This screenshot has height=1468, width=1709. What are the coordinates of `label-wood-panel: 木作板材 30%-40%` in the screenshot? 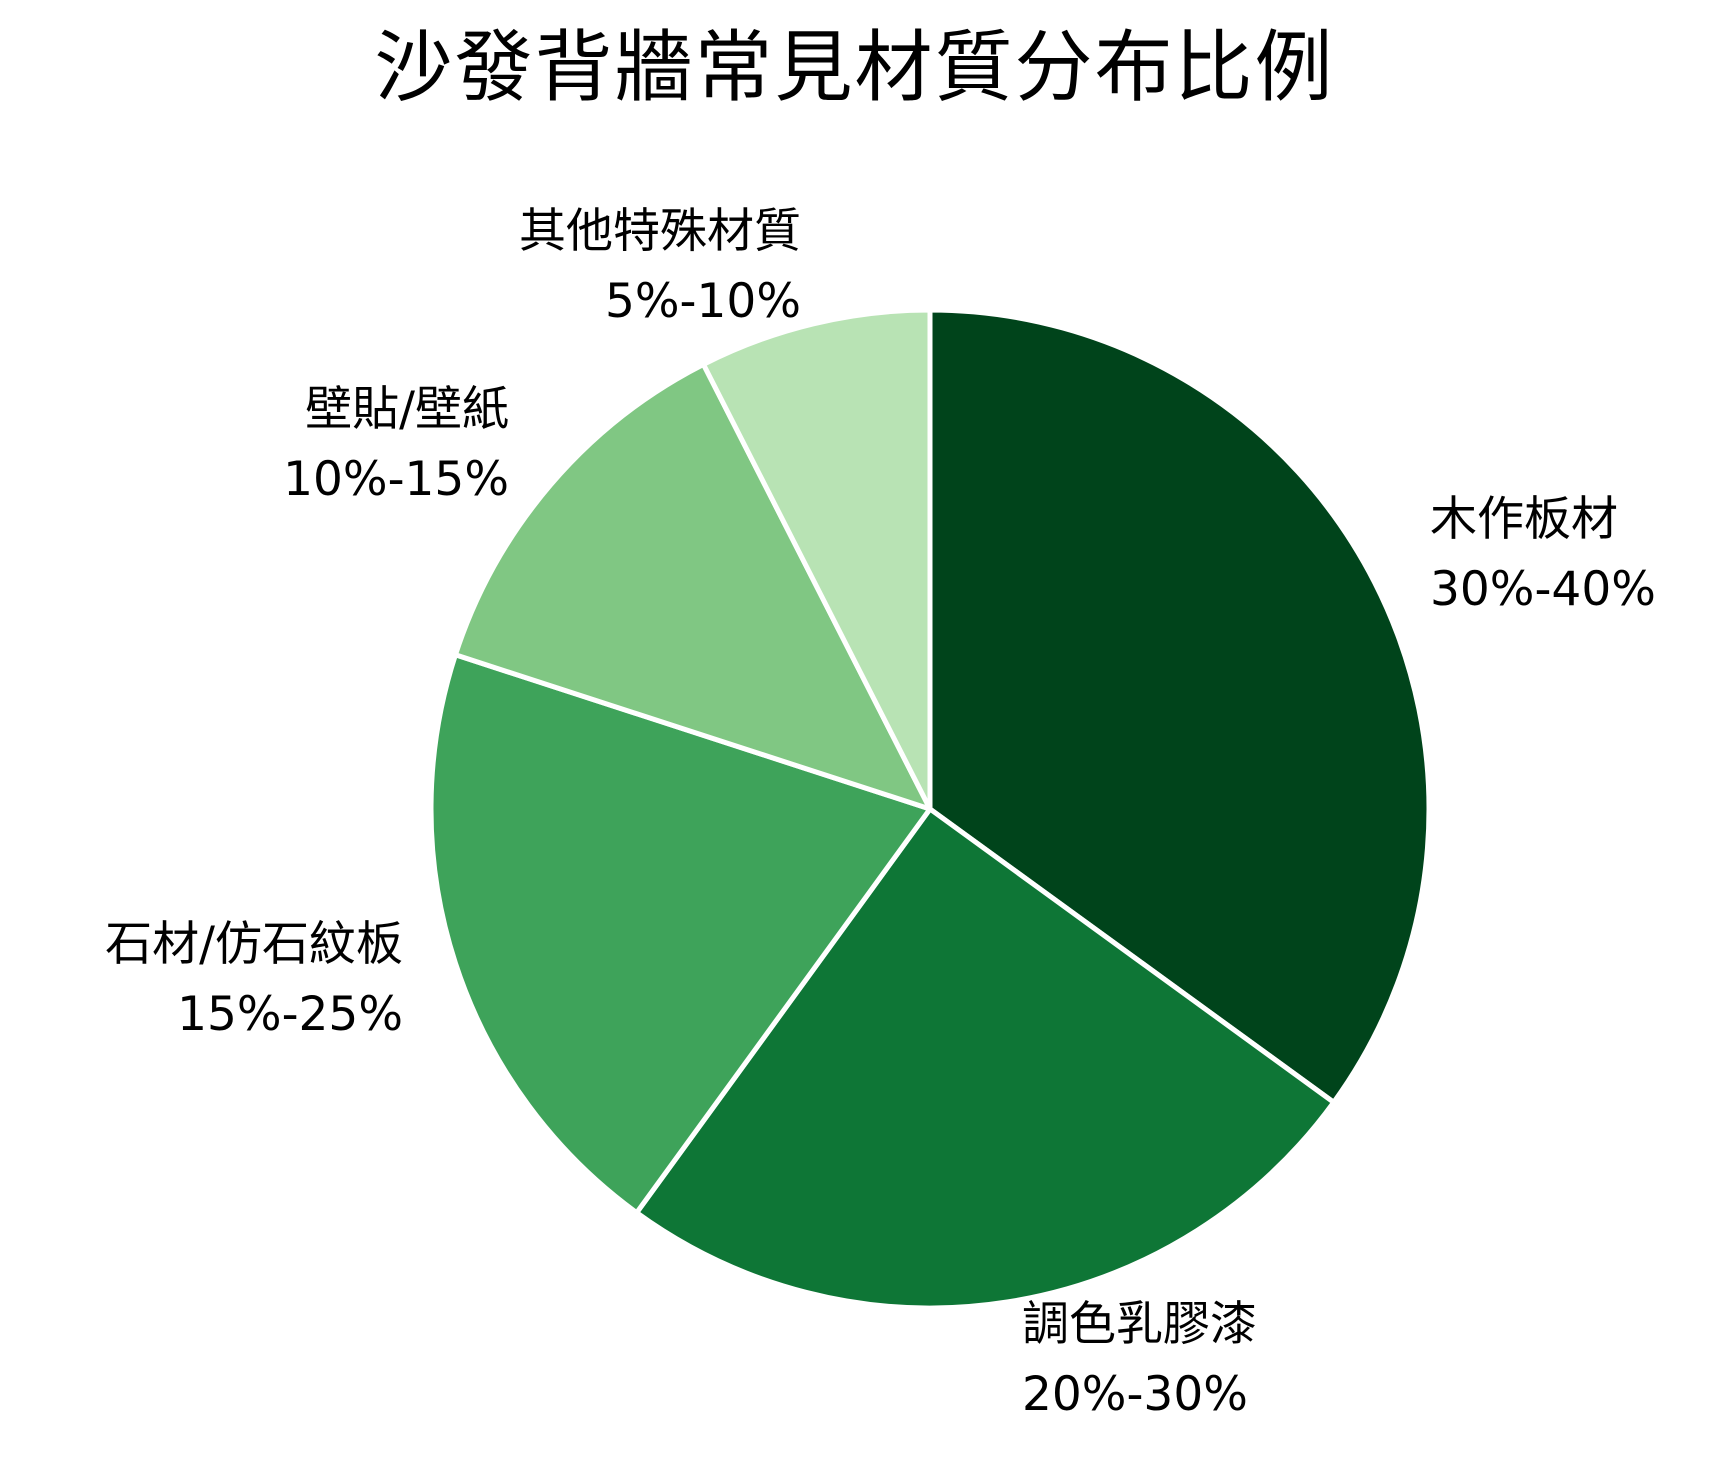 It's located at (1543, 555).